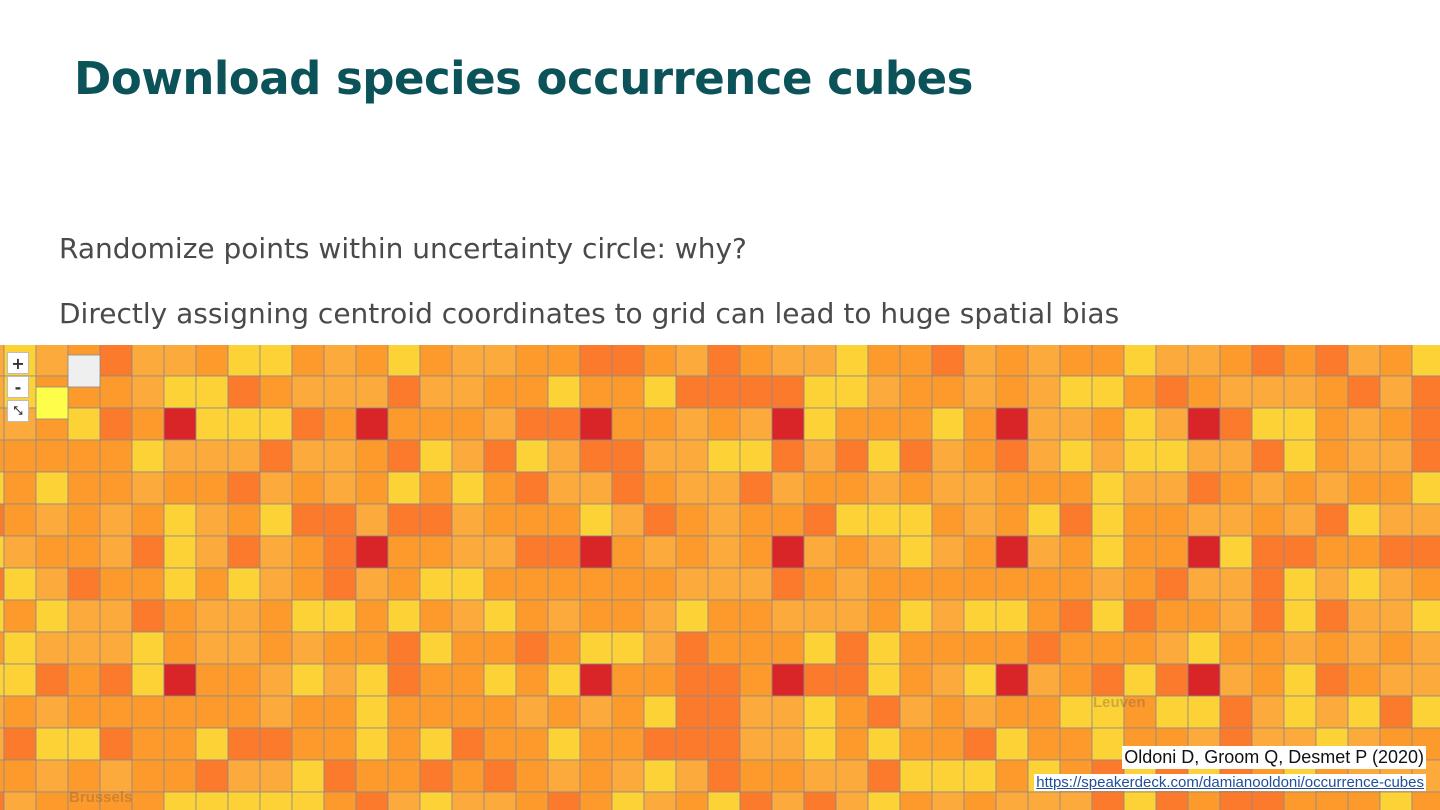  I want to click on zoom-in-button: +, so click(18, 363).